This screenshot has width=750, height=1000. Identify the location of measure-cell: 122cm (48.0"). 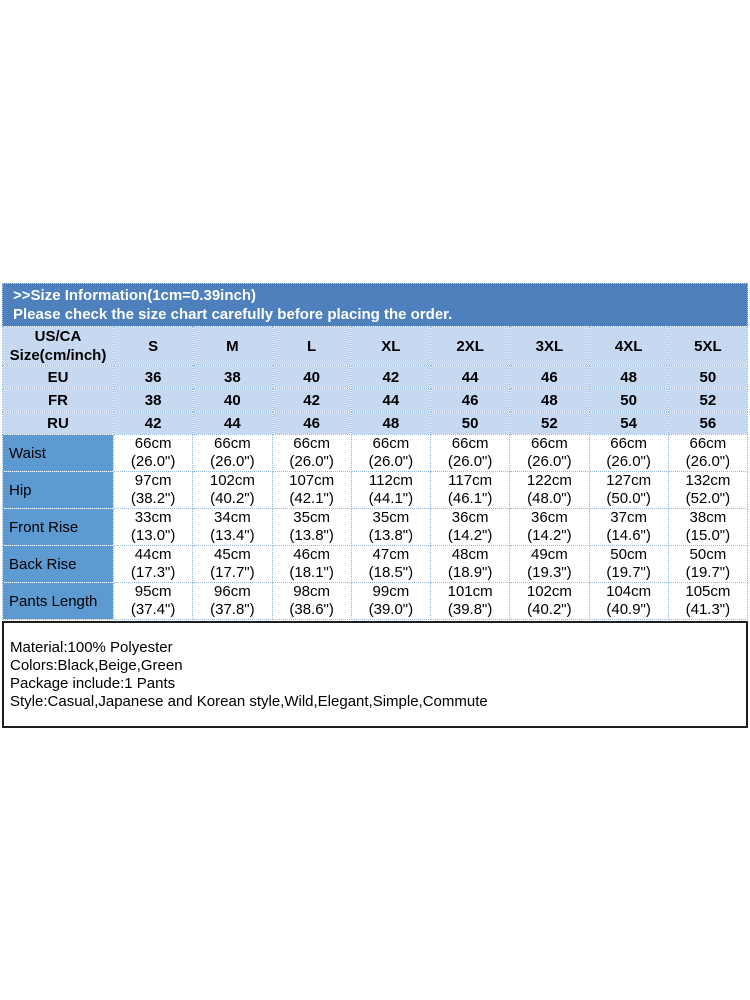
(549, 490).